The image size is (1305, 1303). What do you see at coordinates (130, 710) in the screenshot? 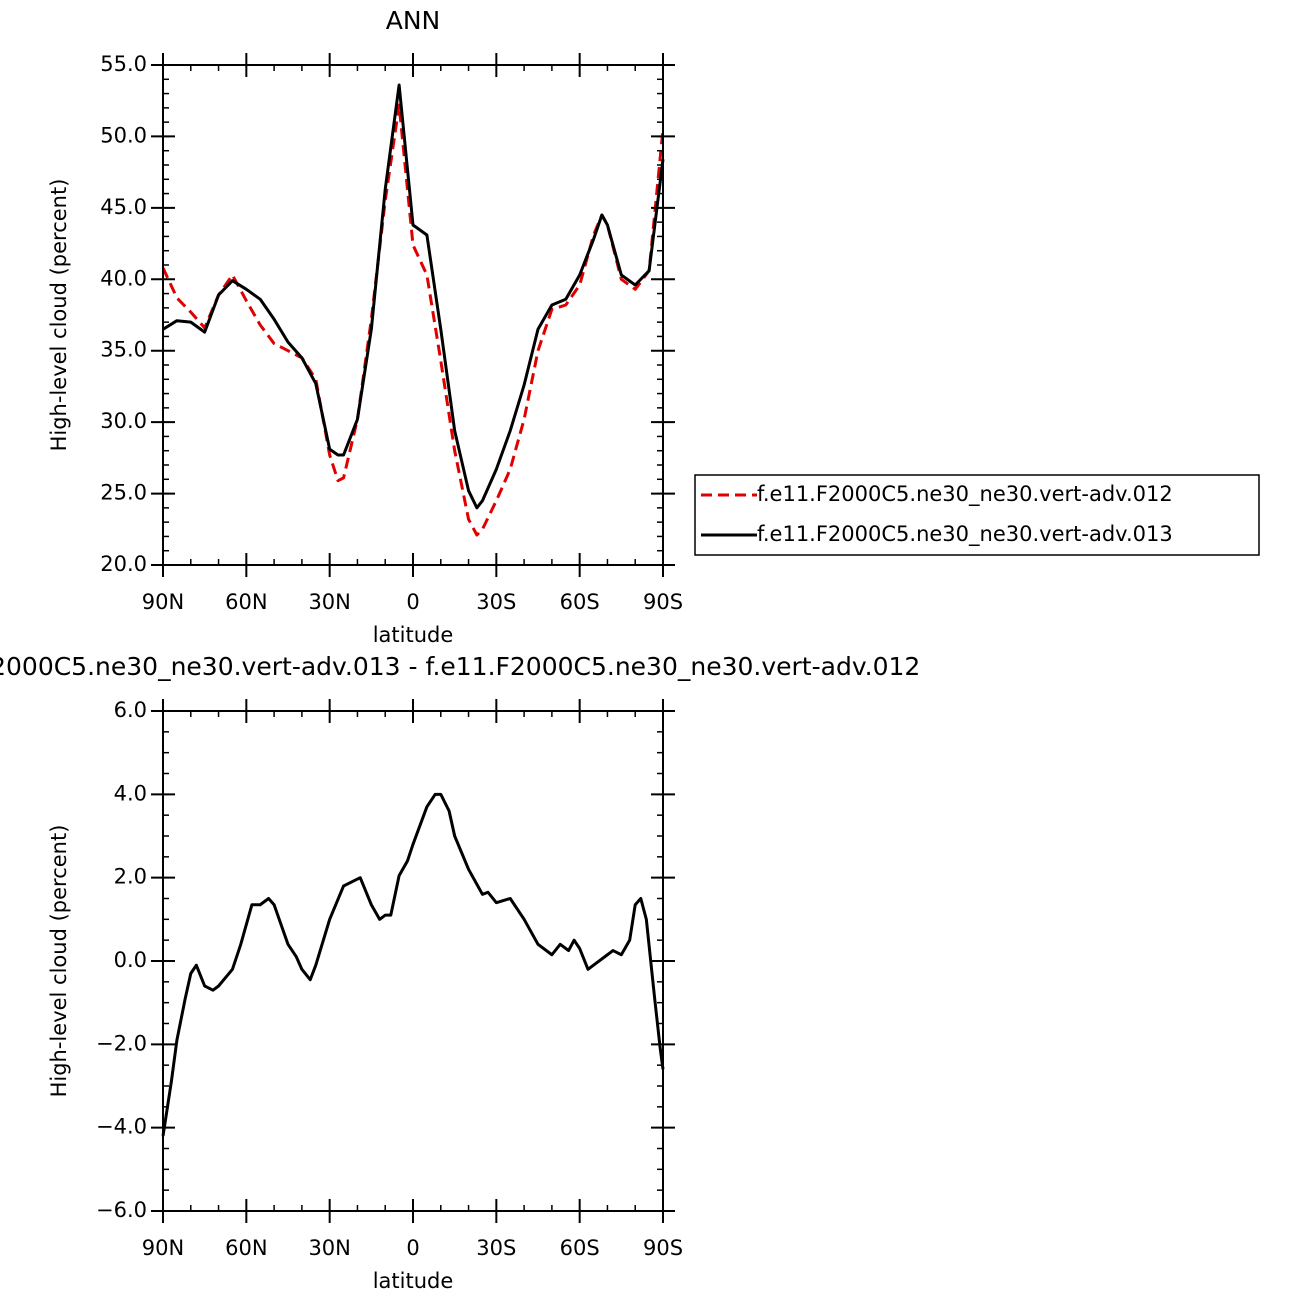
I see `y-tick-label: 6.0` at bounding box center [130, 710].